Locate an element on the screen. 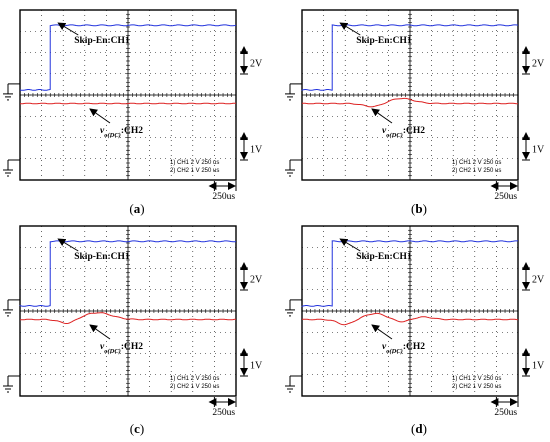 This screenshot has width=550, height=442. panel-label: (a) is located at coordinates (136, 208).